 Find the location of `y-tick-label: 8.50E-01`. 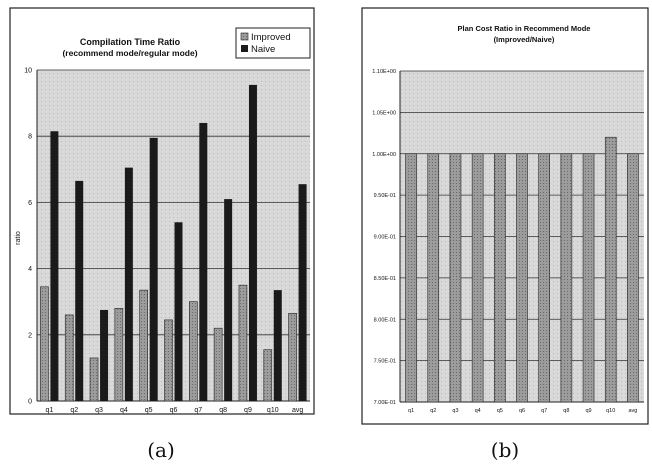

y-tick-label: 8.50E-01 is located at coordinates (385, 279).